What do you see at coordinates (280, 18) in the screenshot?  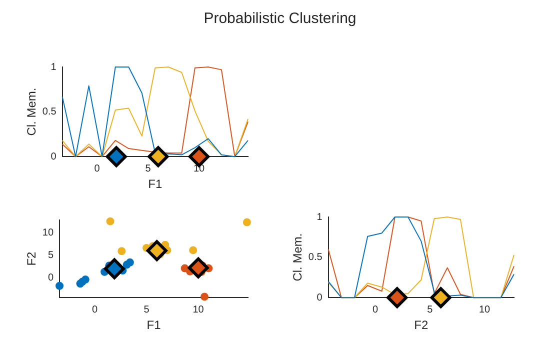 I see `text: Probabilistic Clustering` at bounding box center [280, 18].